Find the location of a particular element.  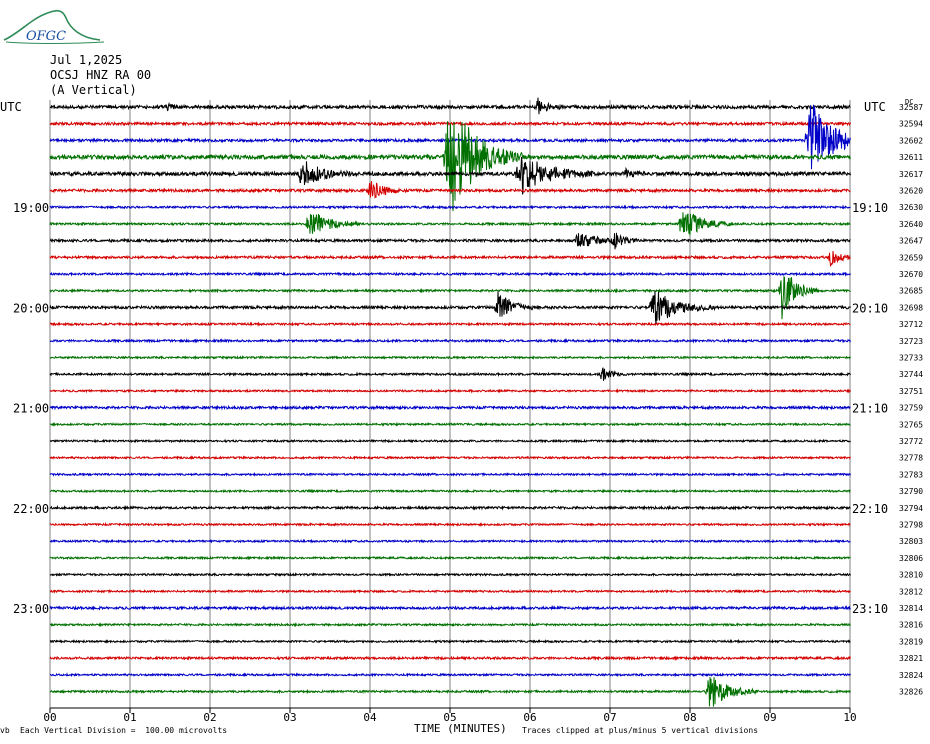

logo-text: OFGC is located at coordinates (46, 36).